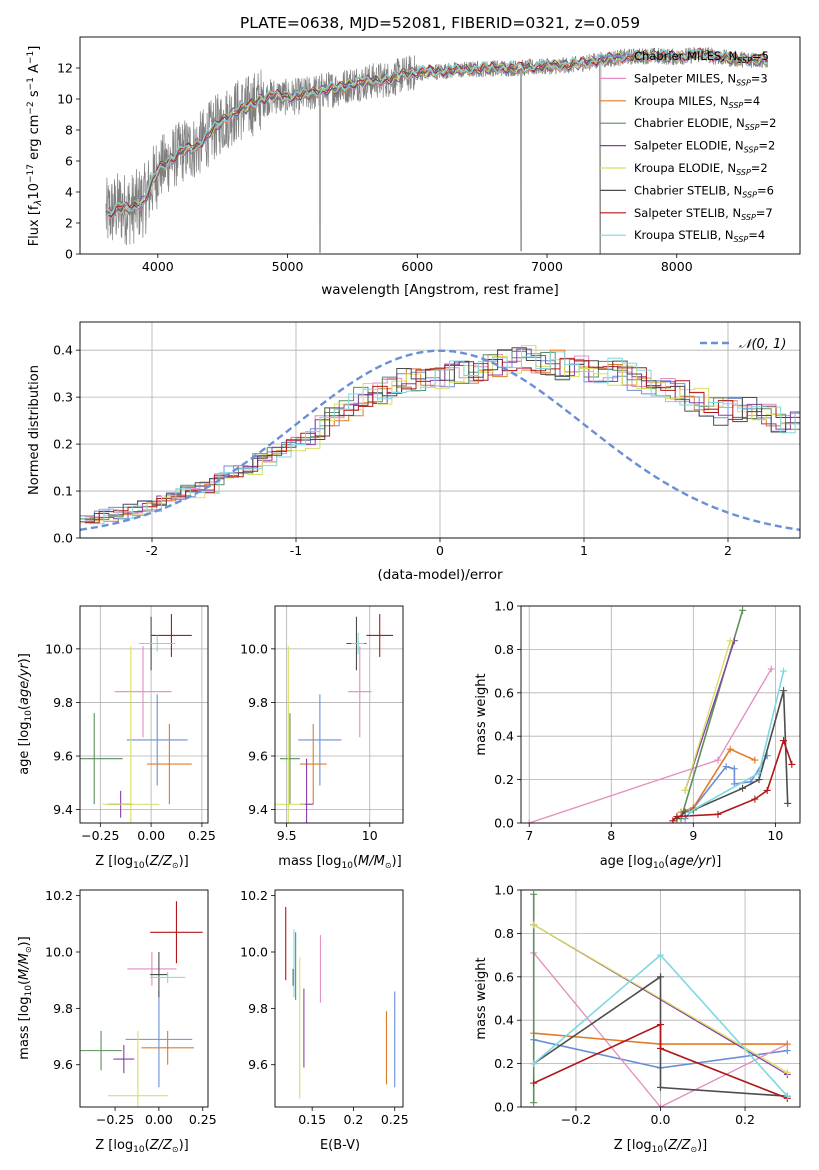 The height and width of the screenshot is (1170, 819). What do you see at coordinates (142, 862) in the screenshot?
I see `age-z-xlabel: Z [log10(Z/Z⊙)]` at bounding box center [142, 862].